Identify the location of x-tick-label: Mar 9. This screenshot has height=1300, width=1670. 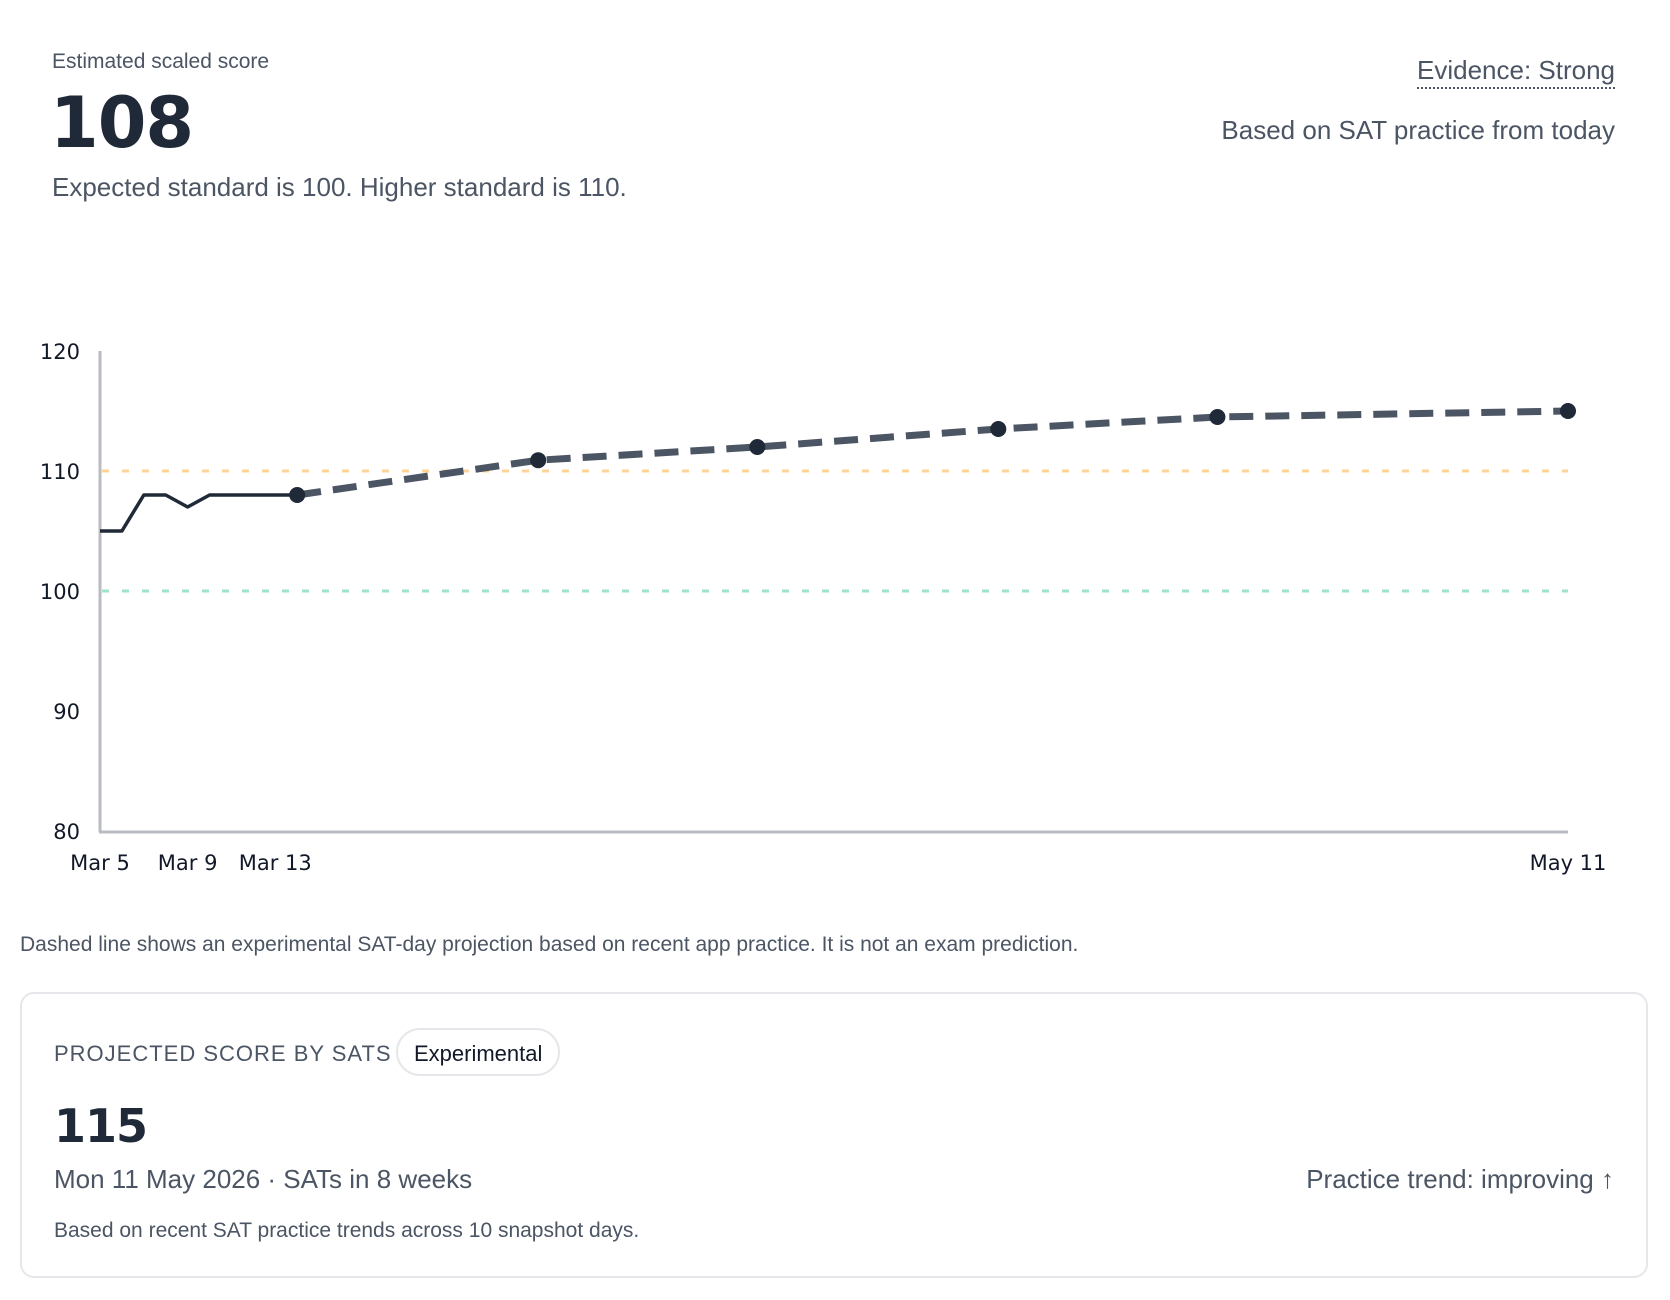
(188, 863).